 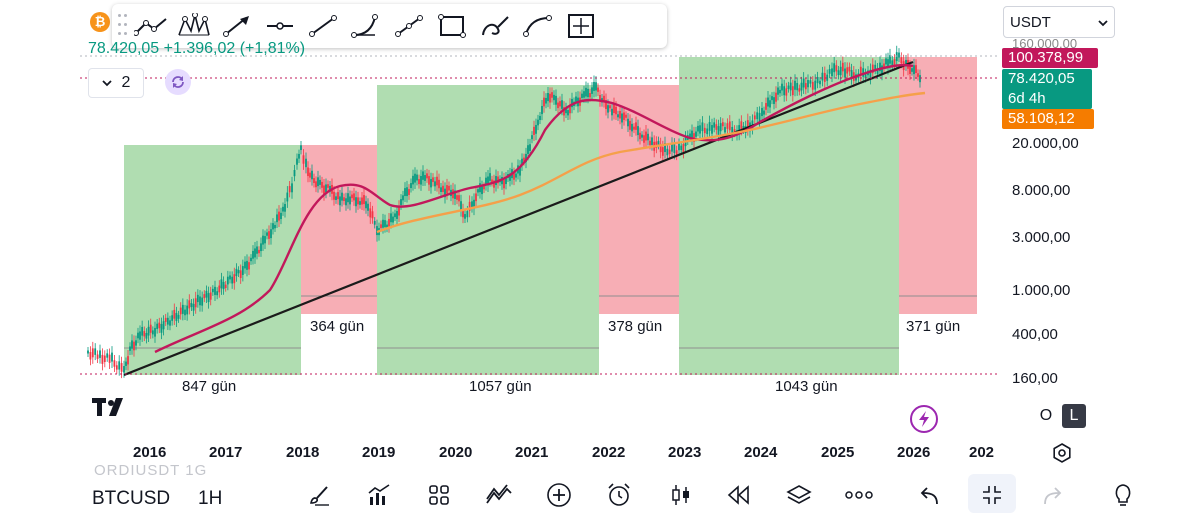 I want to click on timeframe-button: 1H, so click(x=210, y=498).